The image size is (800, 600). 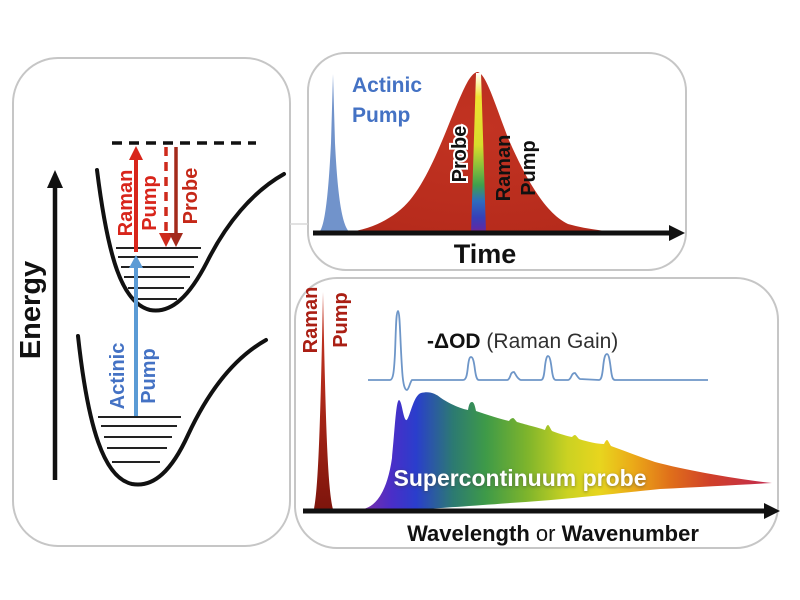 What do you see at coordinates (172, 410) in the screenshot?
I see `lower-potential-curve` at bounding box center [172, 410].